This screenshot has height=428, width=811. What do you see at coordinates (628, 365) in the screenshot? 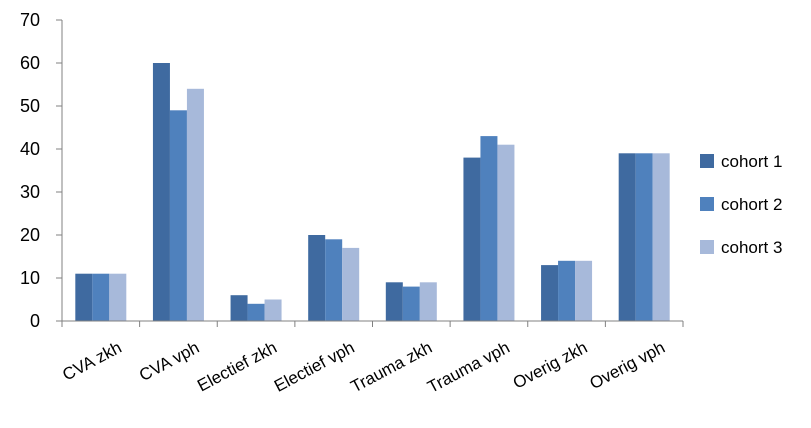
I see `x-category-label: Overig vph` at bounding box center [628, 365].